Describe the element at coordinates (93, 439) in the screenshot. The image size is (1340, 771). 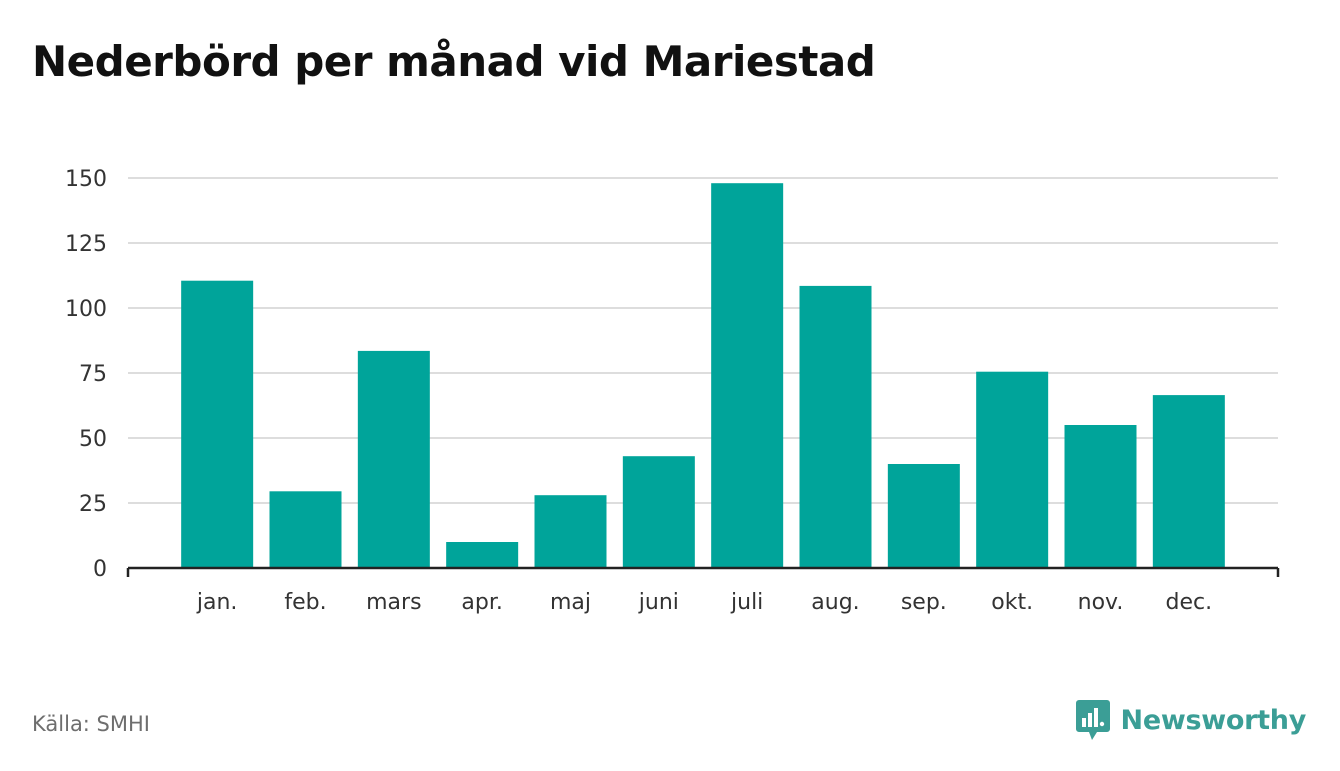
I see `y-tick-label: 50` at that location.